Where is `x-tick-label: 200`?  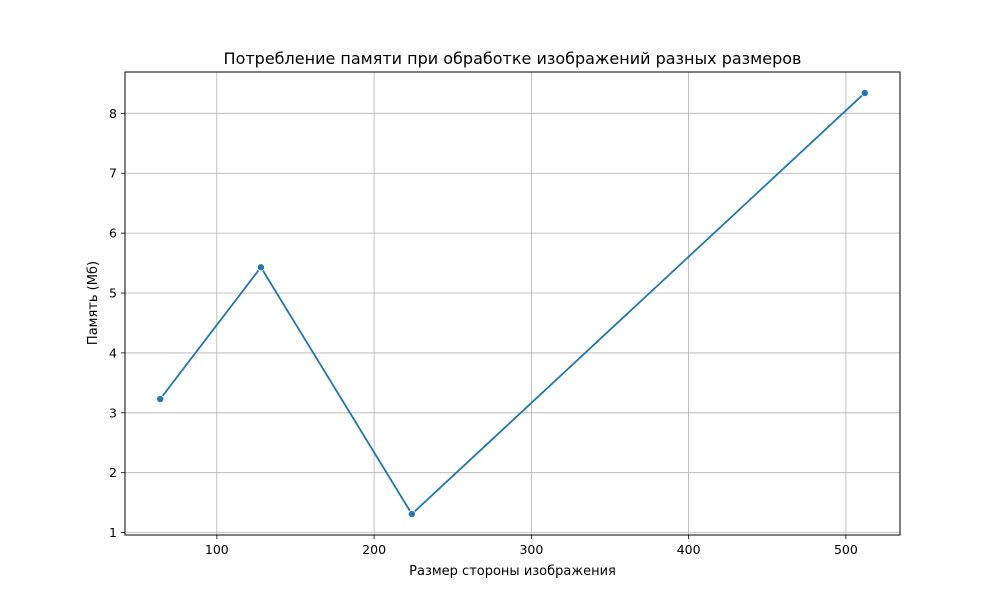
x-tick-label: 200 is located at coordinates (374, 549).